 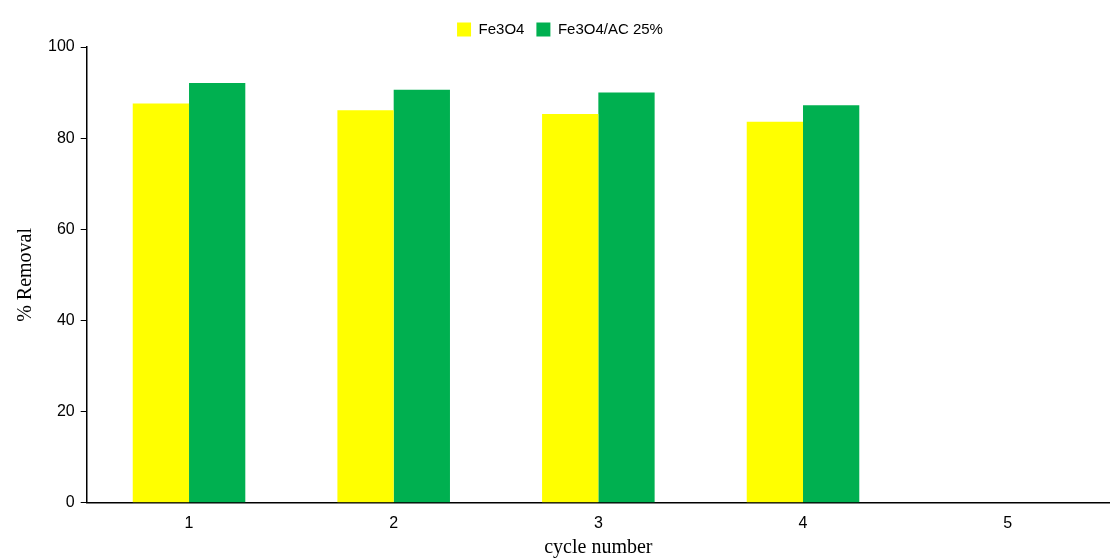 What do you see at coordinates (65, 411) in the screenshot?
I see `y-tick-label: 20` at bounding box center [65, 411].